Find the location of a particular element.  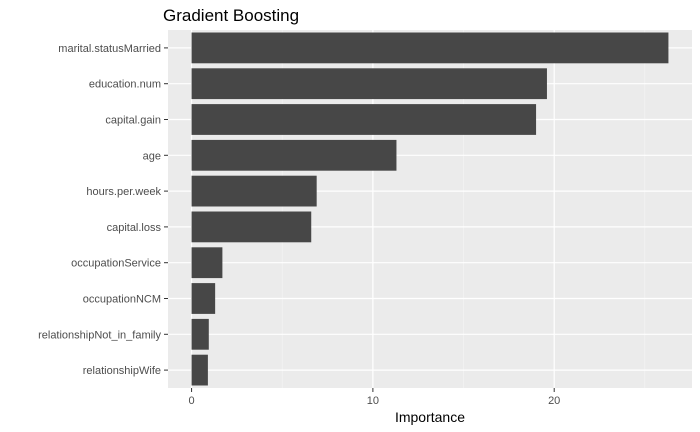

bar-marital-statusmarried is located at coordinates (430, 48).